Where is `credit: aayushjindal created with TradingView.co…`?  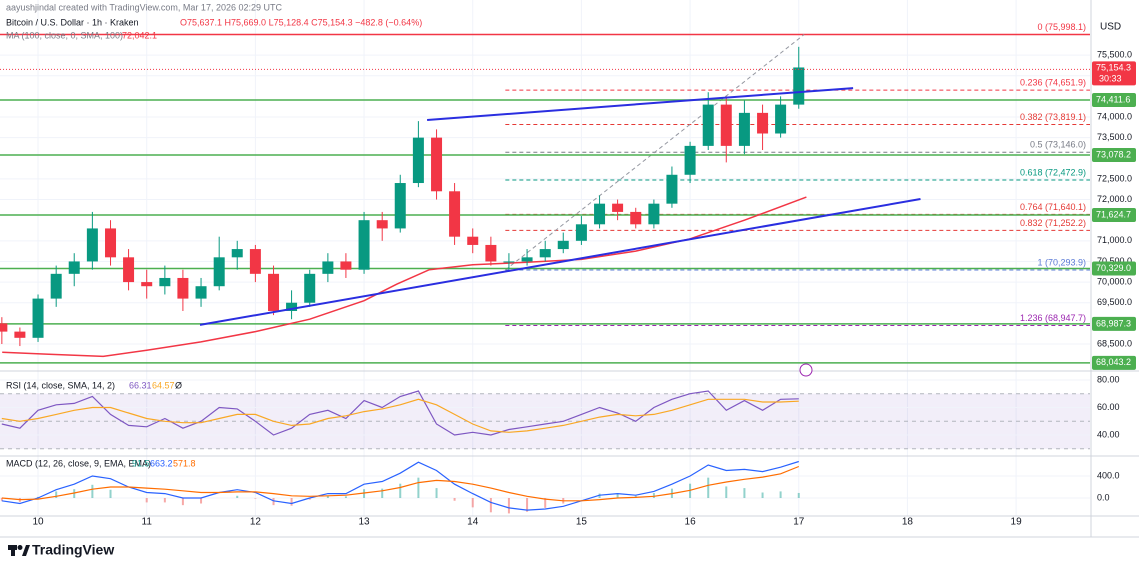
credit: aayushjindal created with TradingView.co… is located at coordinates (144, 7).